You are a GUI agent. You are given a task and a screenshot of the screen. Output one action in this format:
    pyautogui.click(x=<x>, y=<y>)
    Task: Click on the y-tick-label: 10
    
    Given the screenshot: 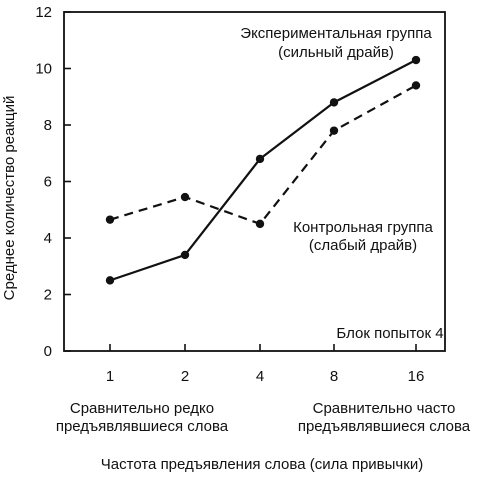 What is the action you would take?
    pyautogui.click(x=43, y=69)
    